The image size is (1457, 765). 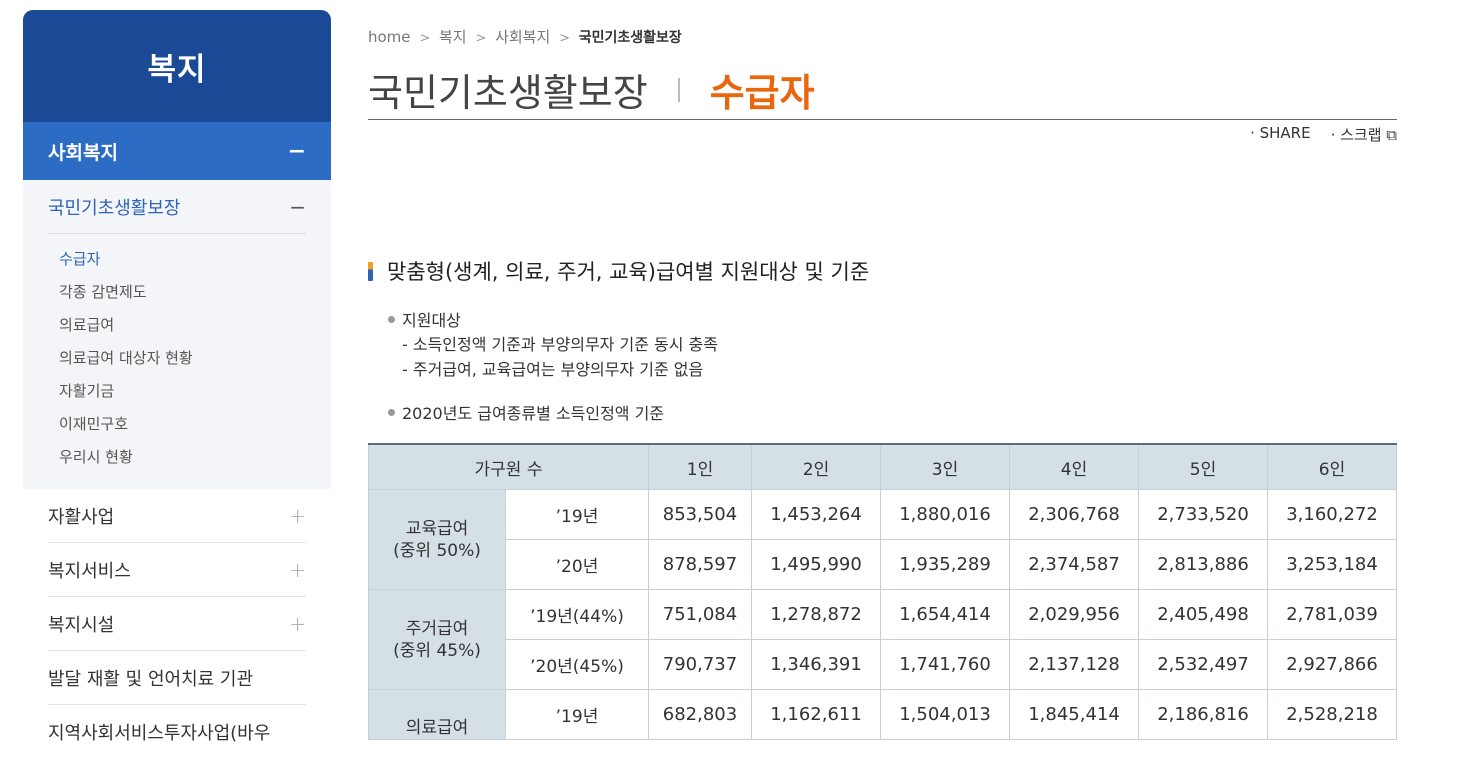 What do you see at coordinates (1332, 714) in the screenshot?
I see `value-cell: 2,528,218` at bounding box center [1332, 714].